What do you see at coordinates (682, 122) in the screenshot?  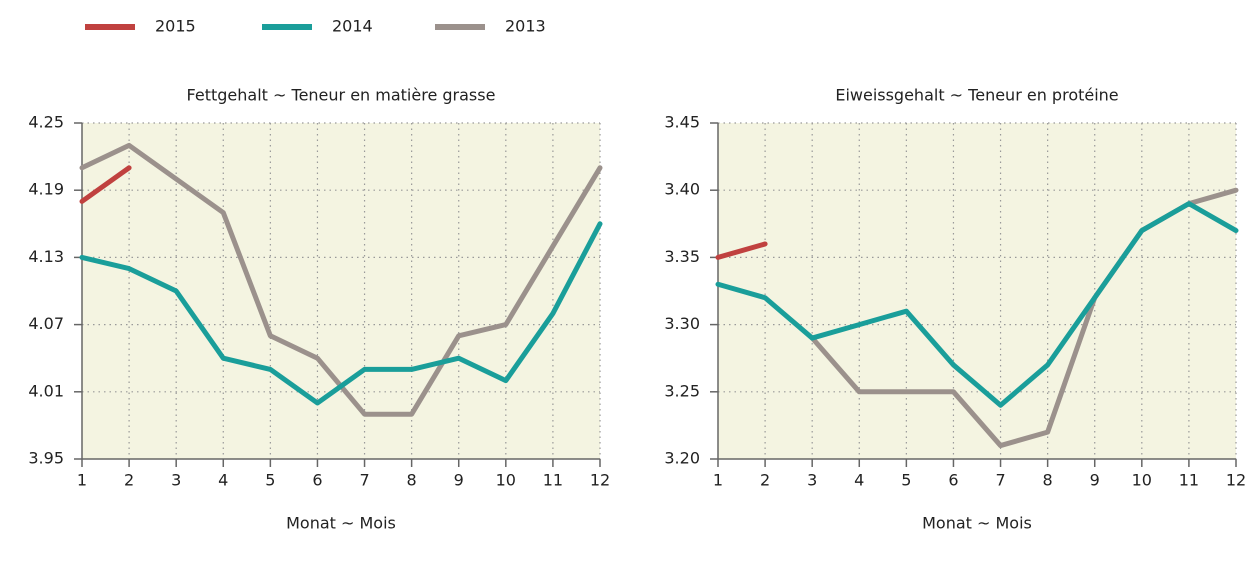 I see `y-tick-label: 3.45` at bounding box center [682, 122].